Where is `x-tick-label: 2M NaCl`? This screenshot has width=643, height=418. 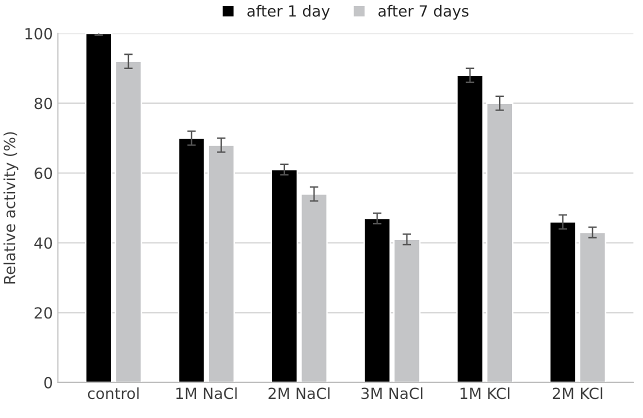
x-tick-label: 2M NaCl is located at coordinates (299, 393).